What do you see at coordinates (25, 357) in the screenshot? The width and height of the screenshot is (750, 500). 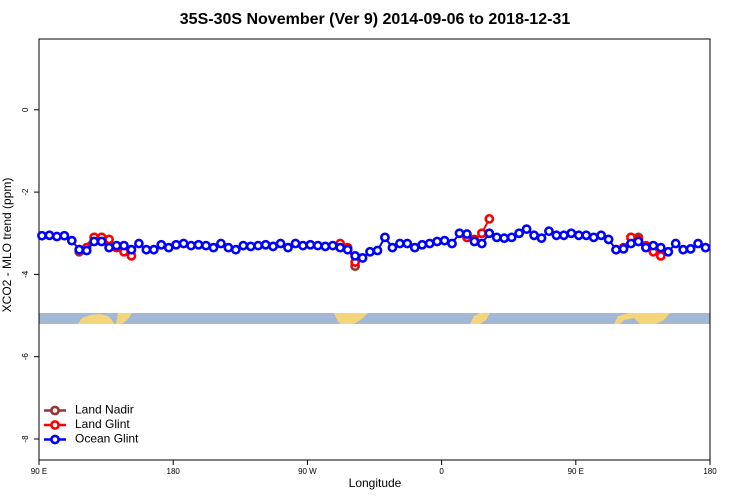 I see `y-tick-label: -6` at bounding box center [25, 357].